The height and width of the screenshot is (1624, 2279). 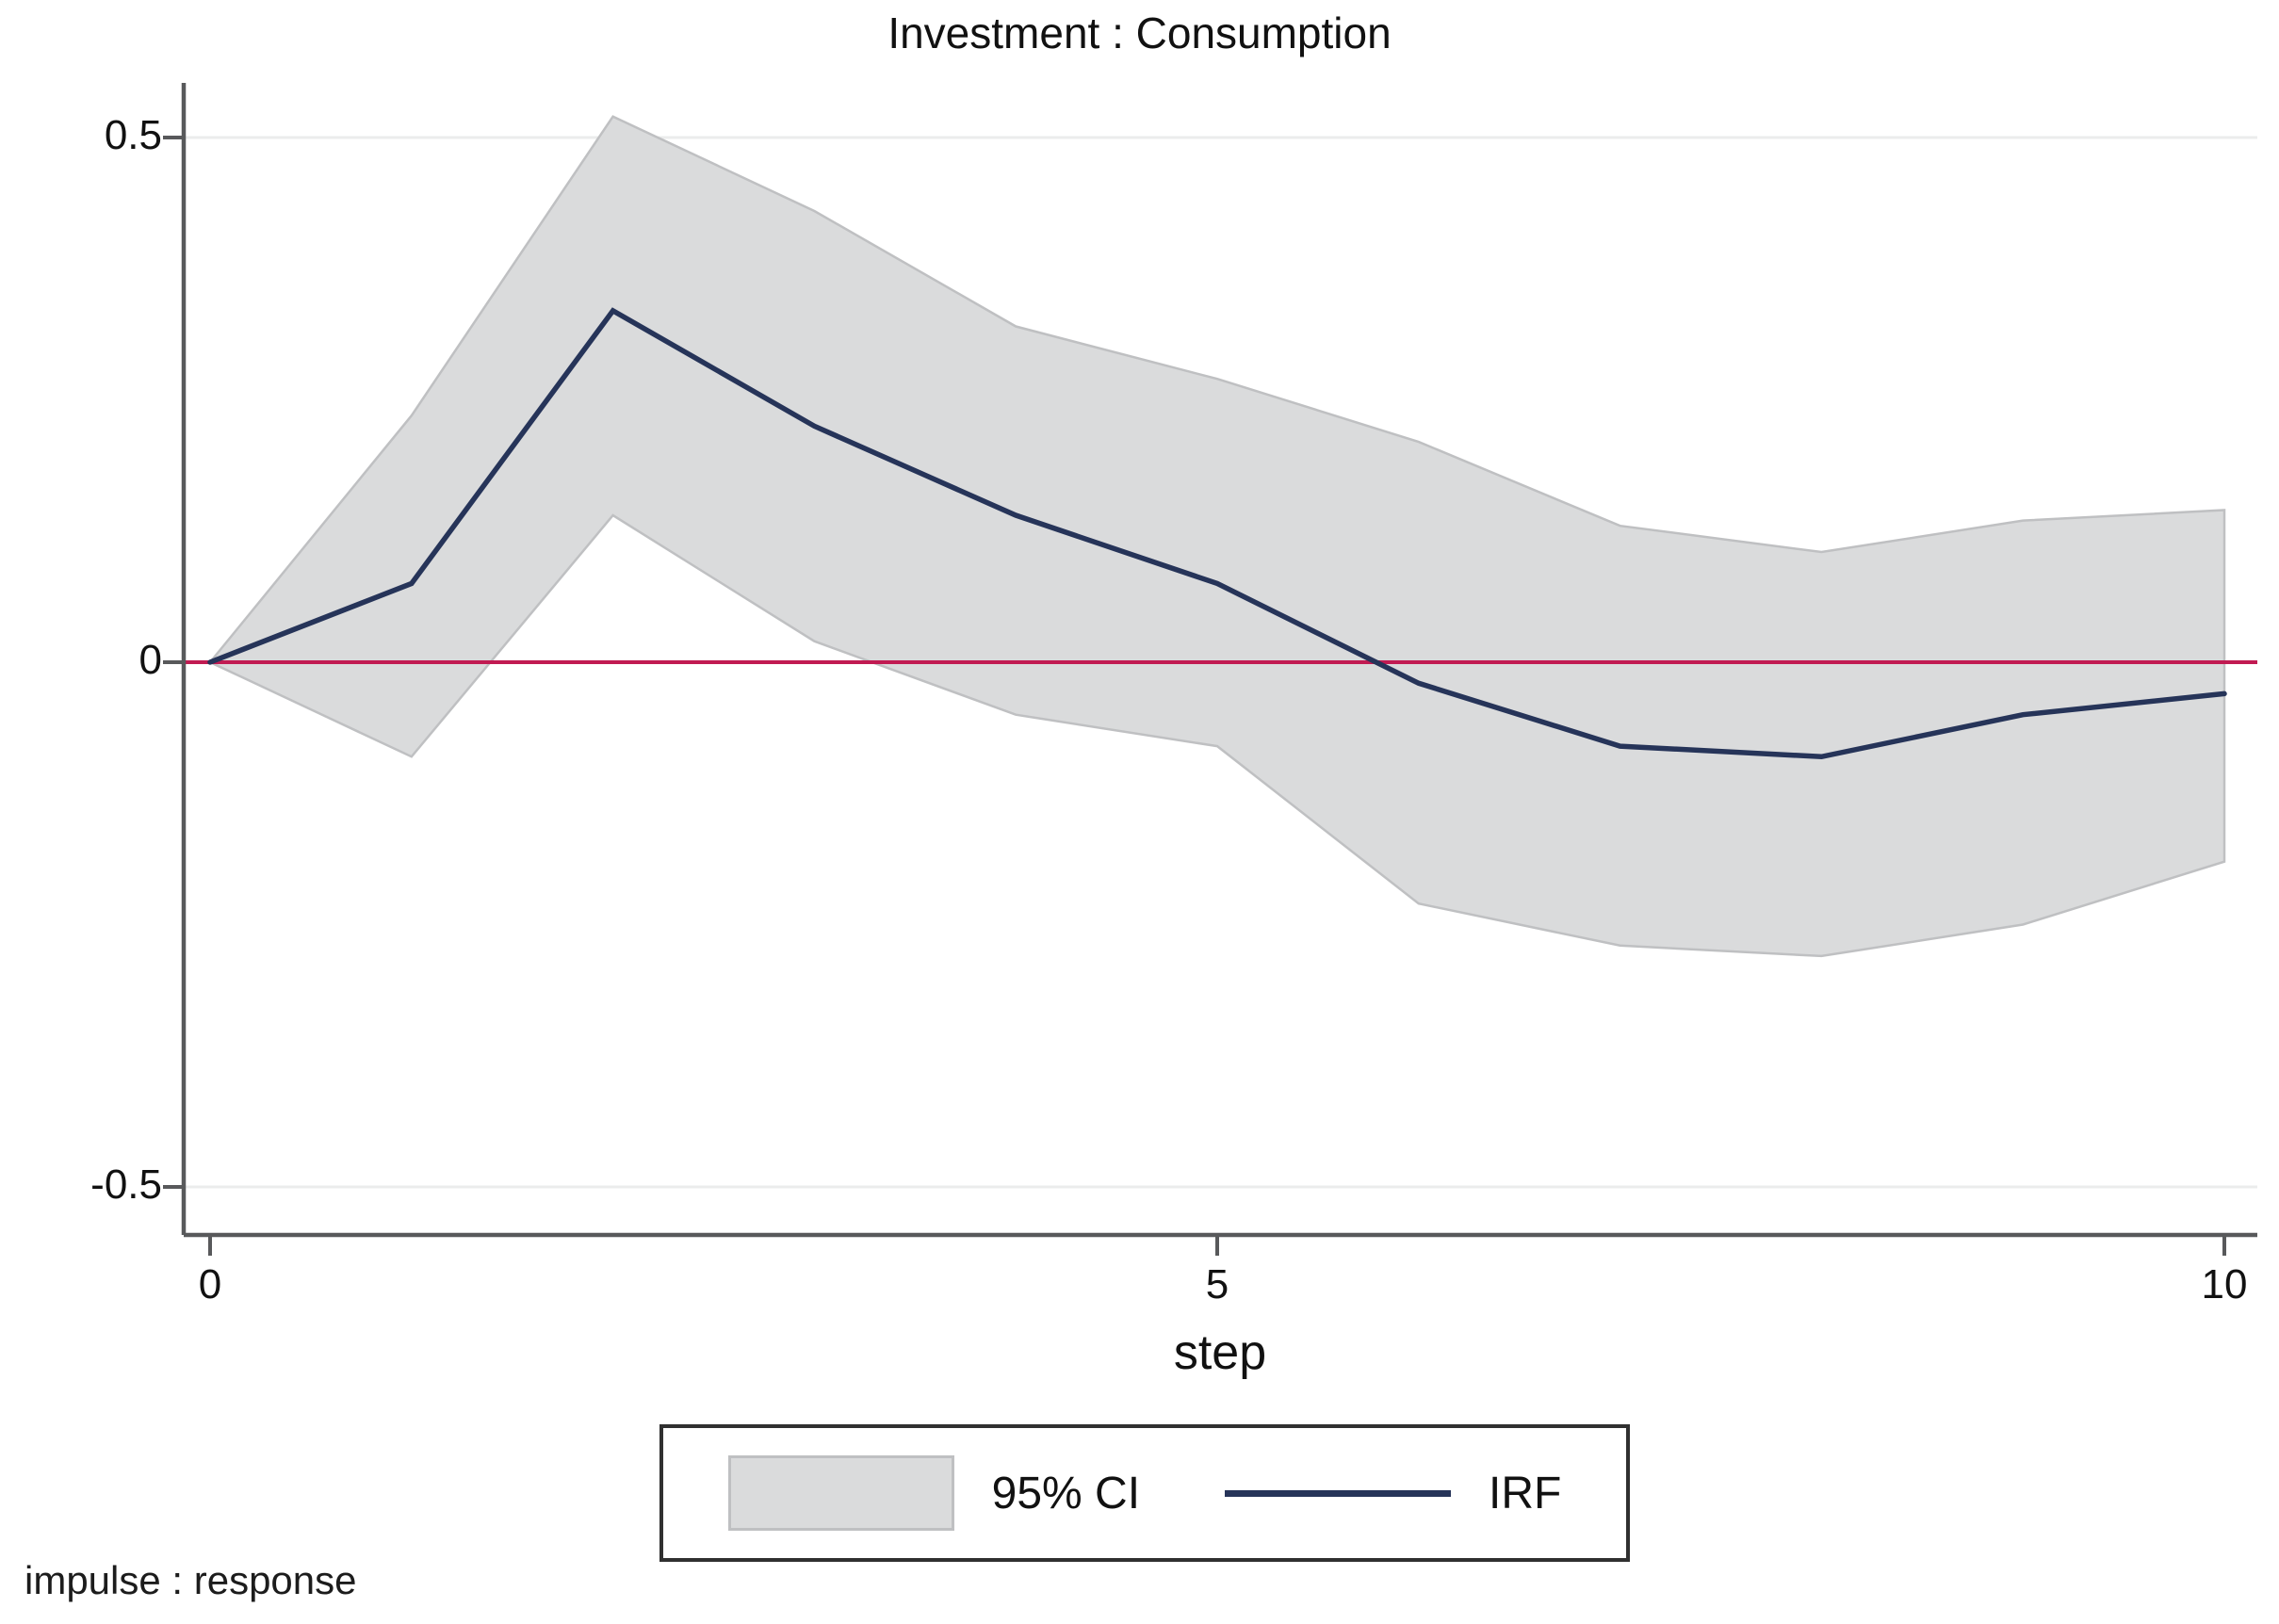 I want to click on x-axis-title: step, so click(x=1220, y=1352).